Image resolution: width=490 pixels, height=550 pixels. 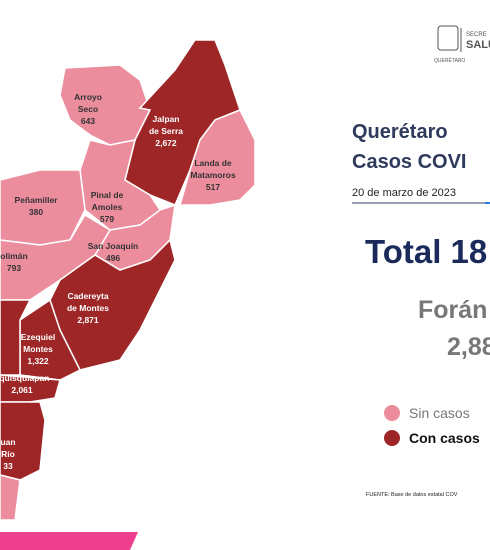 What do you see at coordinates (88, 109) in the screenshot?
I see `region-name: Seco` at bounding box center [88, 109].